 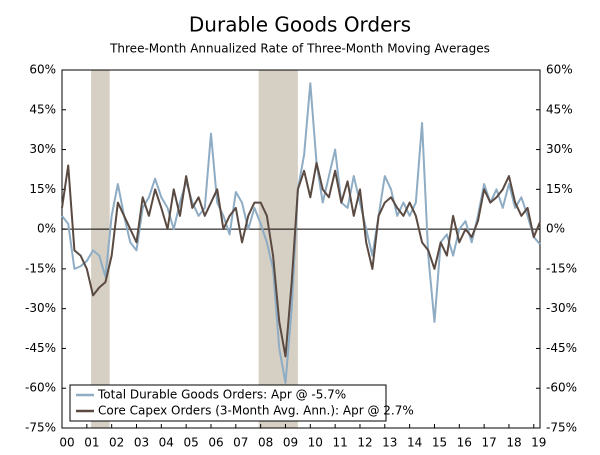 I want to click on x-tick-label: 14, so click(x=414, y=443).